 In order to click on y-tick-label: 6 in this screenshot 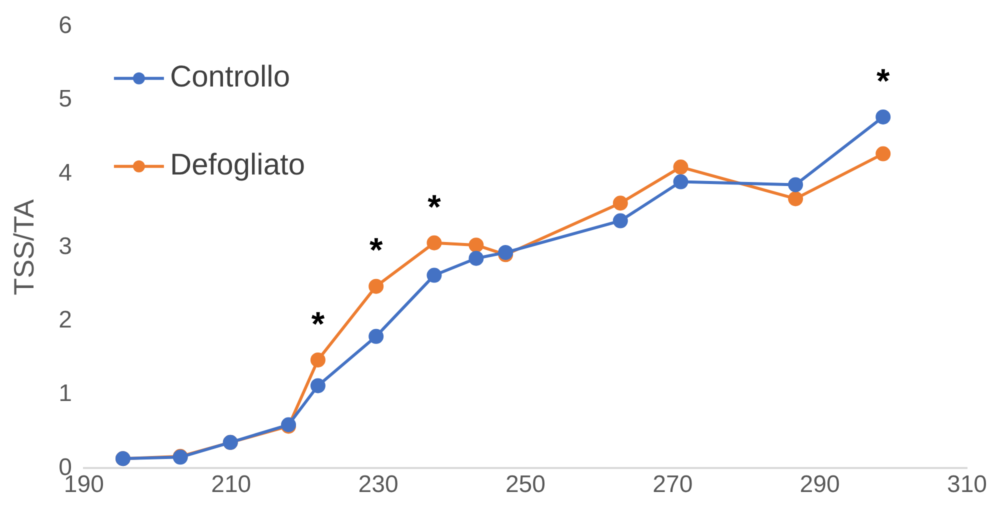, I will do `click(65, 26)`.